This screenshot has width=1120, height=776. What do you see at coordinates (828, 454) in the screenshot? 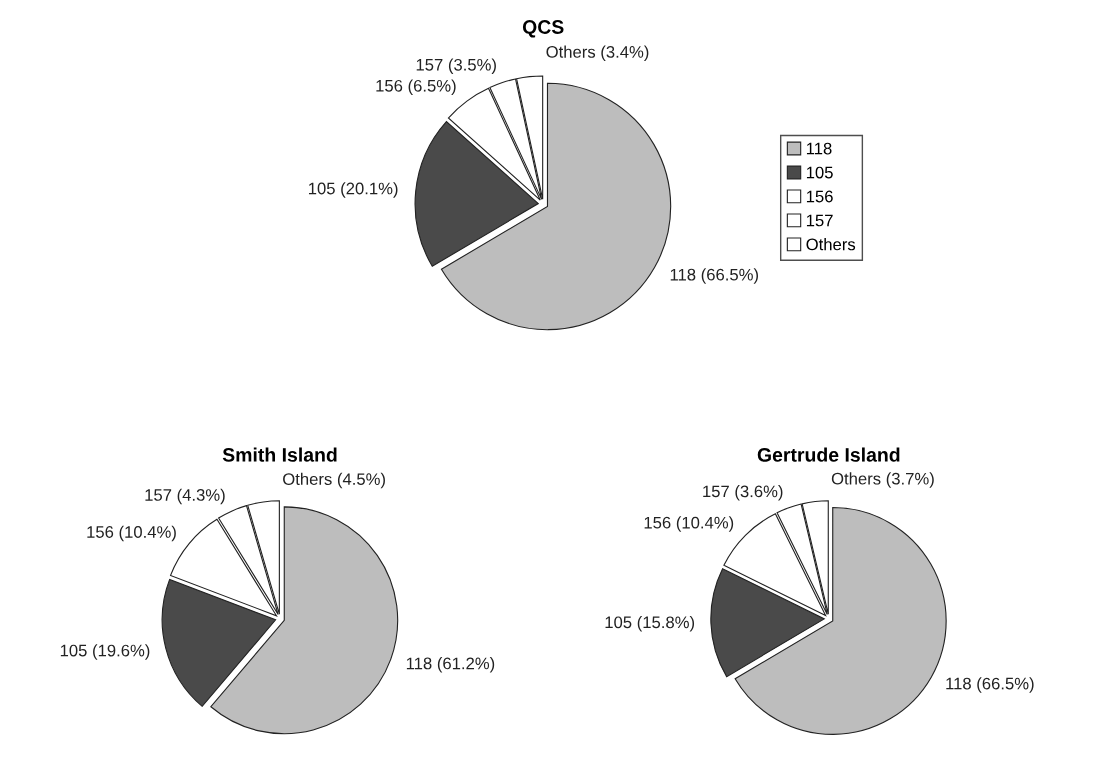
I see `chart-title: Gertrude Island` at bounding box center [828, 454].